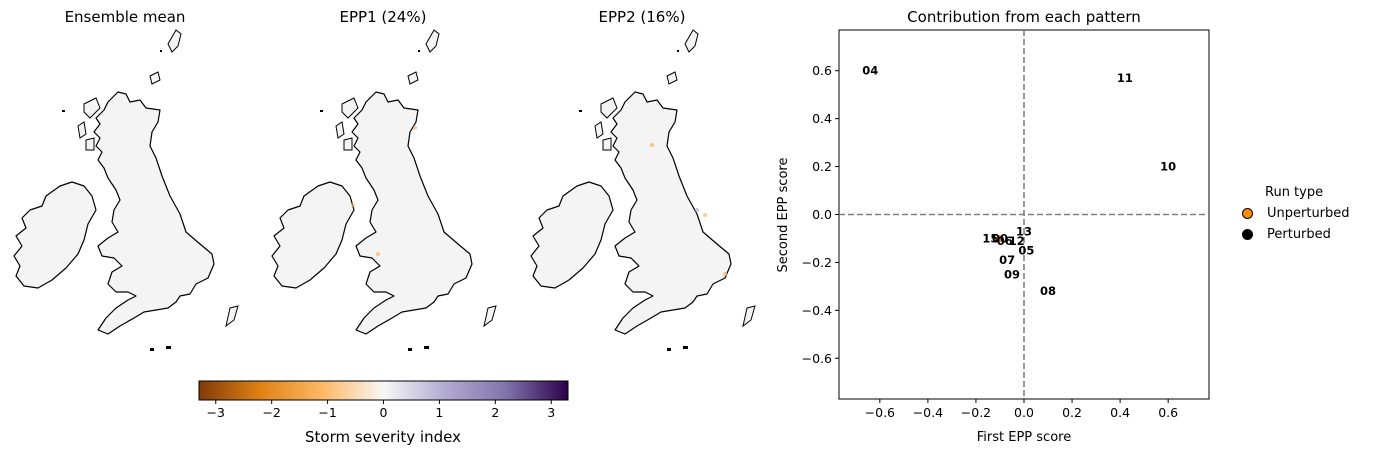 This screenshot has width=1376, height=455. I want to click on x-tick-label: 0.0, so click(1024, 412).